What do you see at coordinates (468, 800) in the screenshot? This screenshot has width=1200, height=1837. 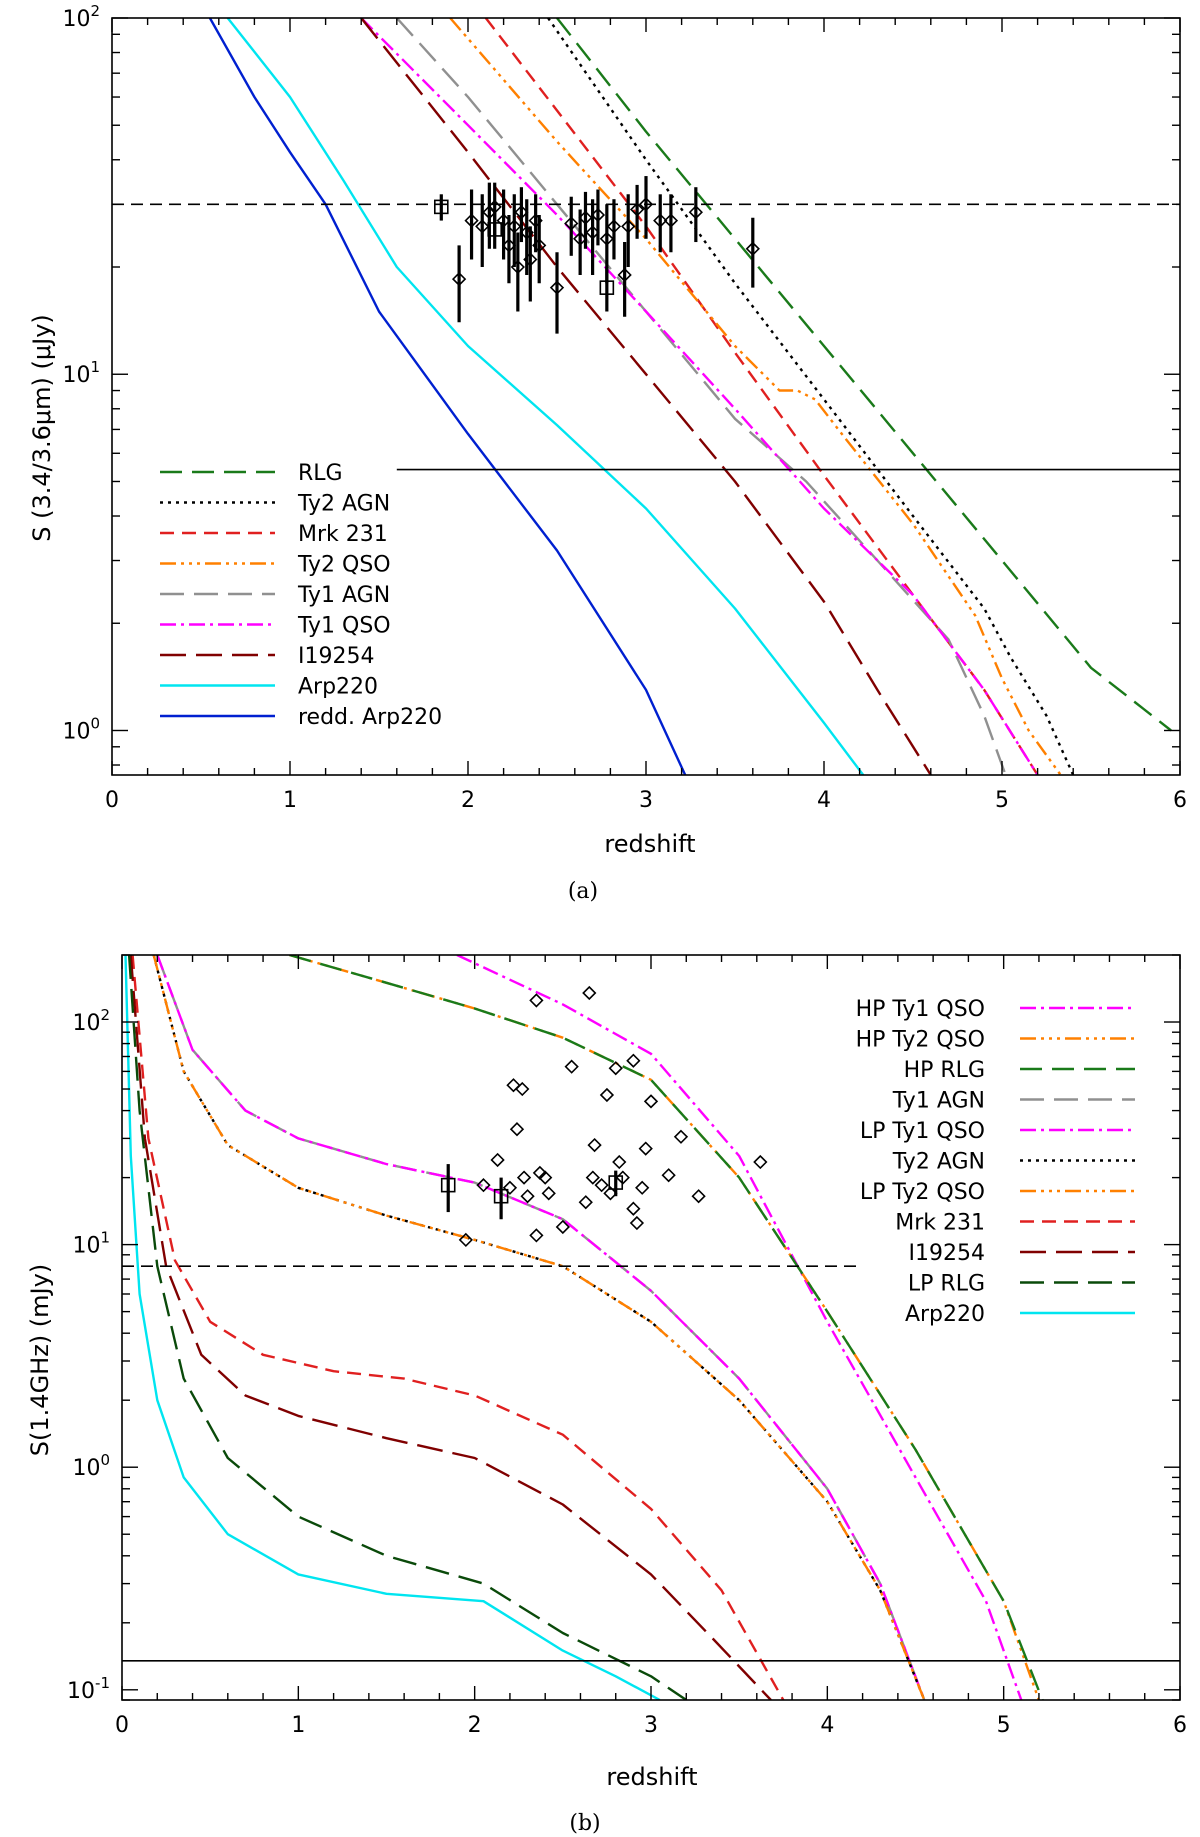 I see `panel-a-x-tick-label: 2` at bounding box center [468, 800].